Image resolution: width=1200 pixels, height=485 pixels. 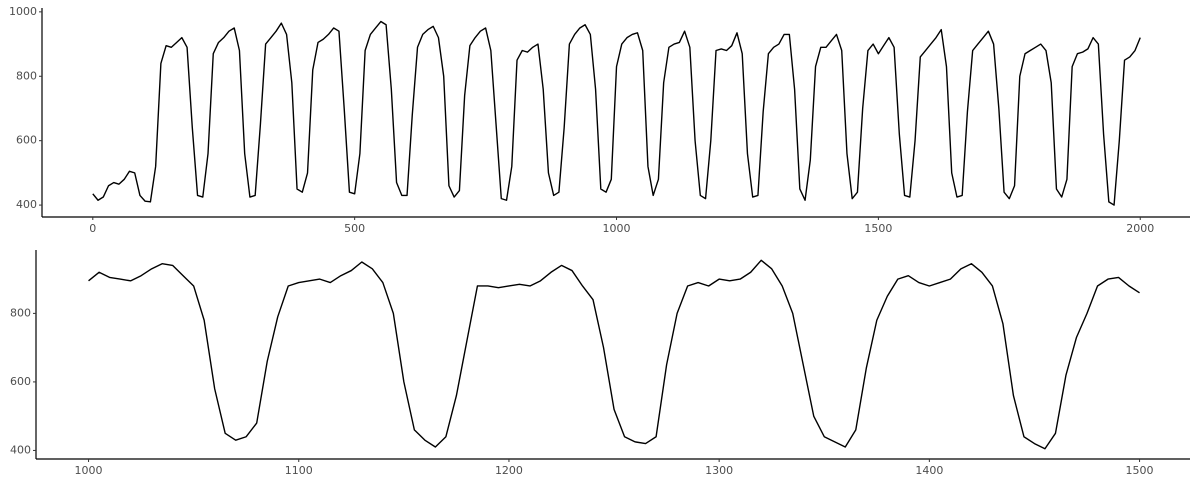 What do you see at coordinates (929, 470) in the screenshot?
I see `x-tick-label: 1400` at bounding box center [929, 470].